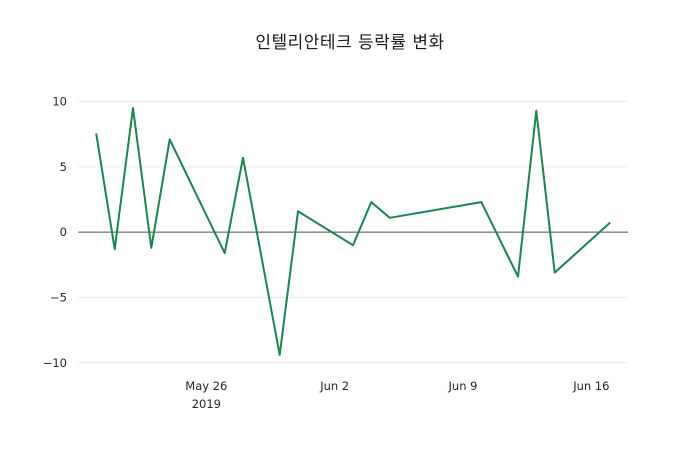  Describe the element at coordinates (55, 232) in the screenshot. I see `y-tick-labels: −10 −5 0 5 10` at that location.